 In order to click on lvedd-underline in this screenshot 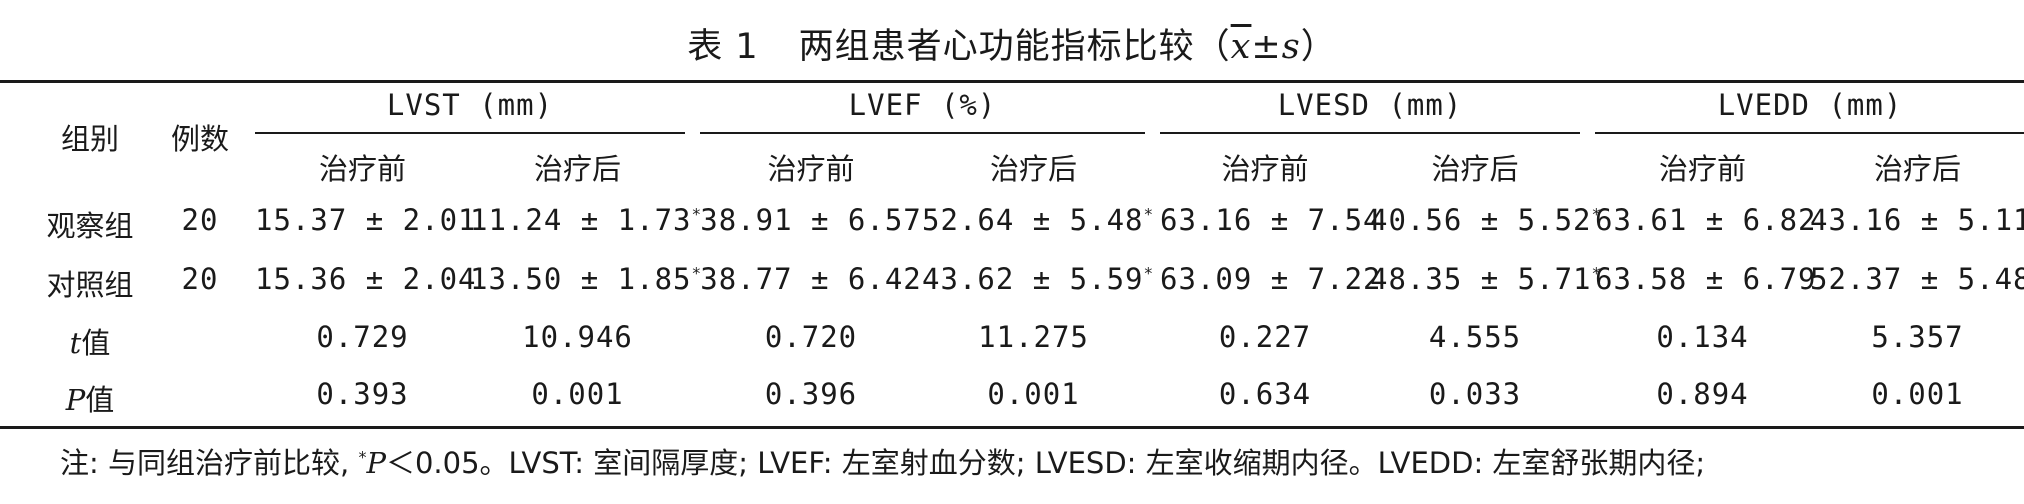, I will do `click(1809, 133)`.